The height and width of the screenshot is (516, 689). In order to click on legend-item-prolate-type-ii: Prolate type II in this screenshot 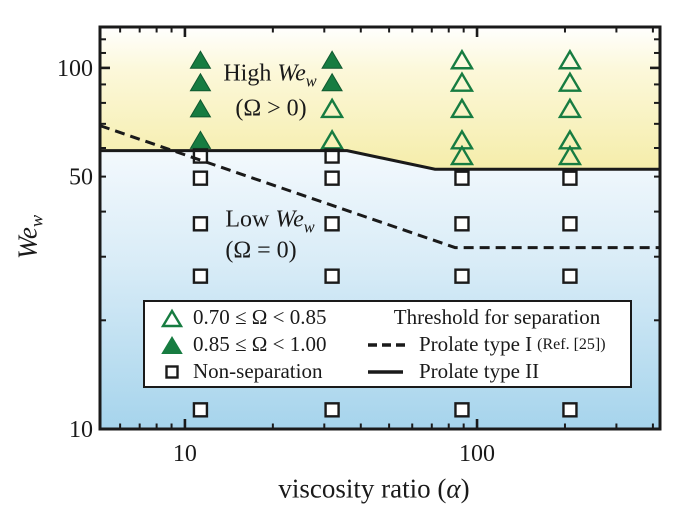, I will do `click(497, 371)`.